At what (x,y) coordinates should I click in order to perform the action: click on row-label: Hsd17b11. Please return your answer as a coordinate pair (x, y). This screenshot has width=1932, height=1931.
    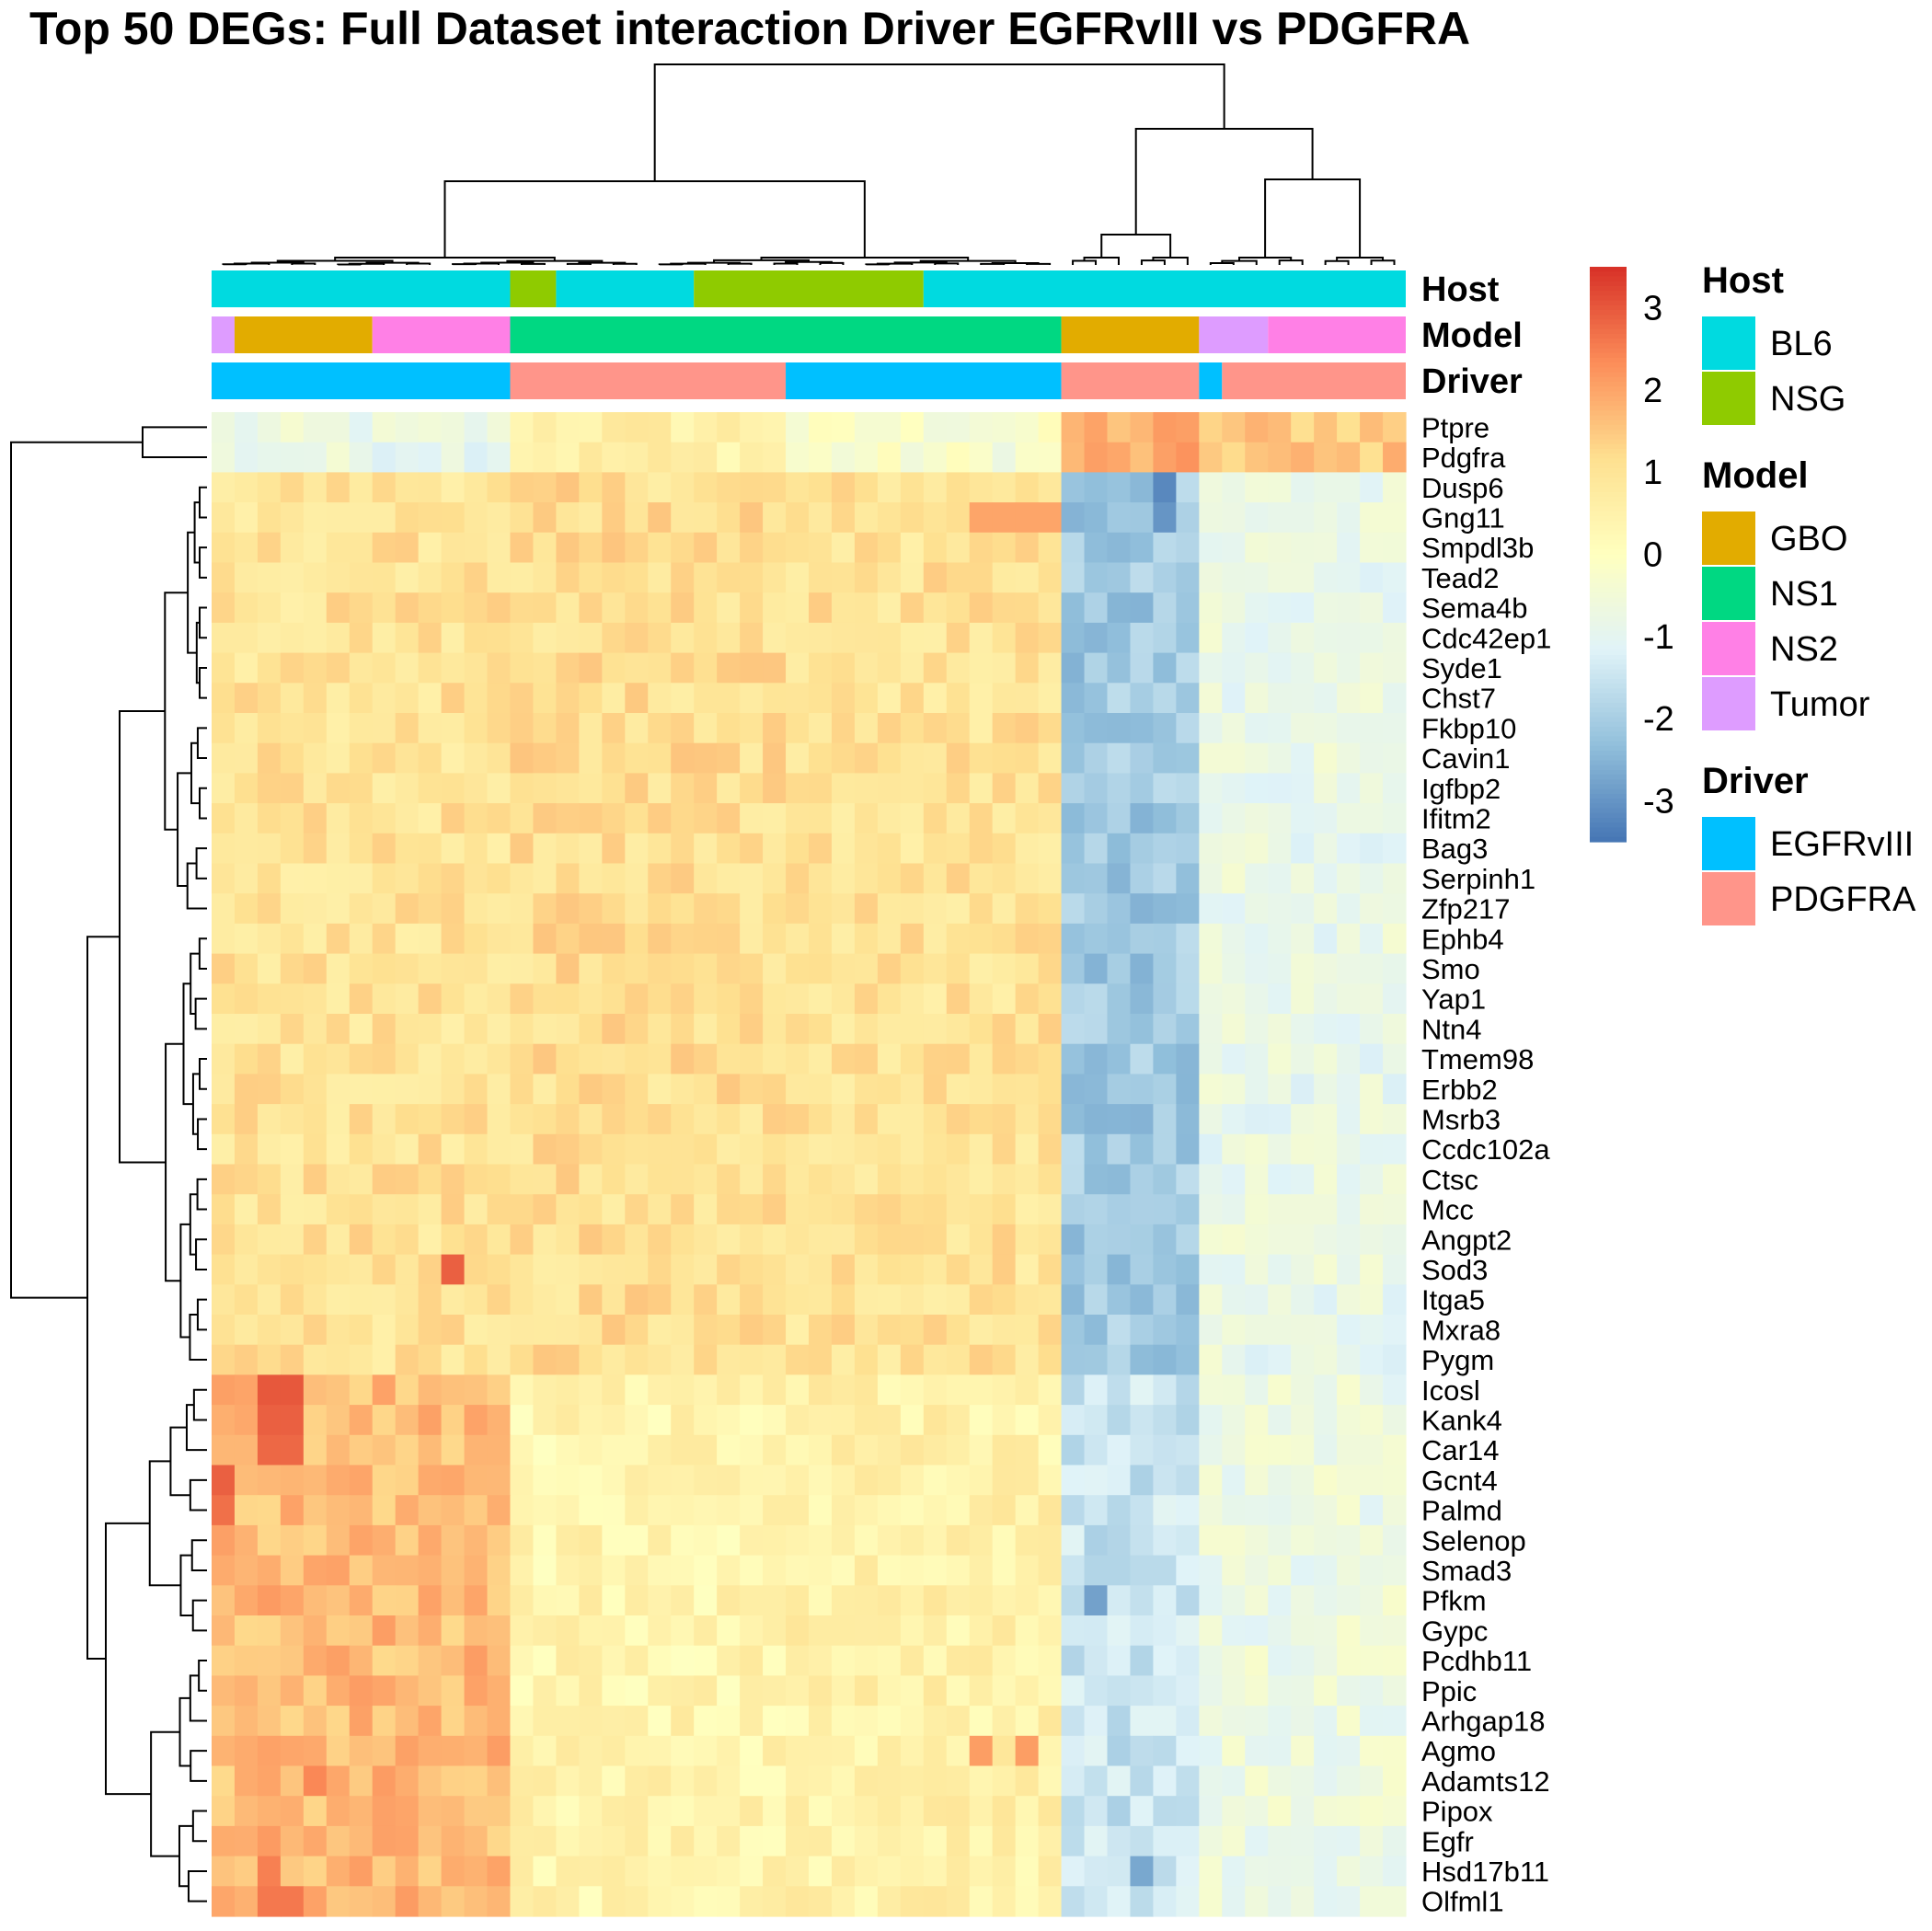
    Looking at the image, I should click on (1485, 1872).